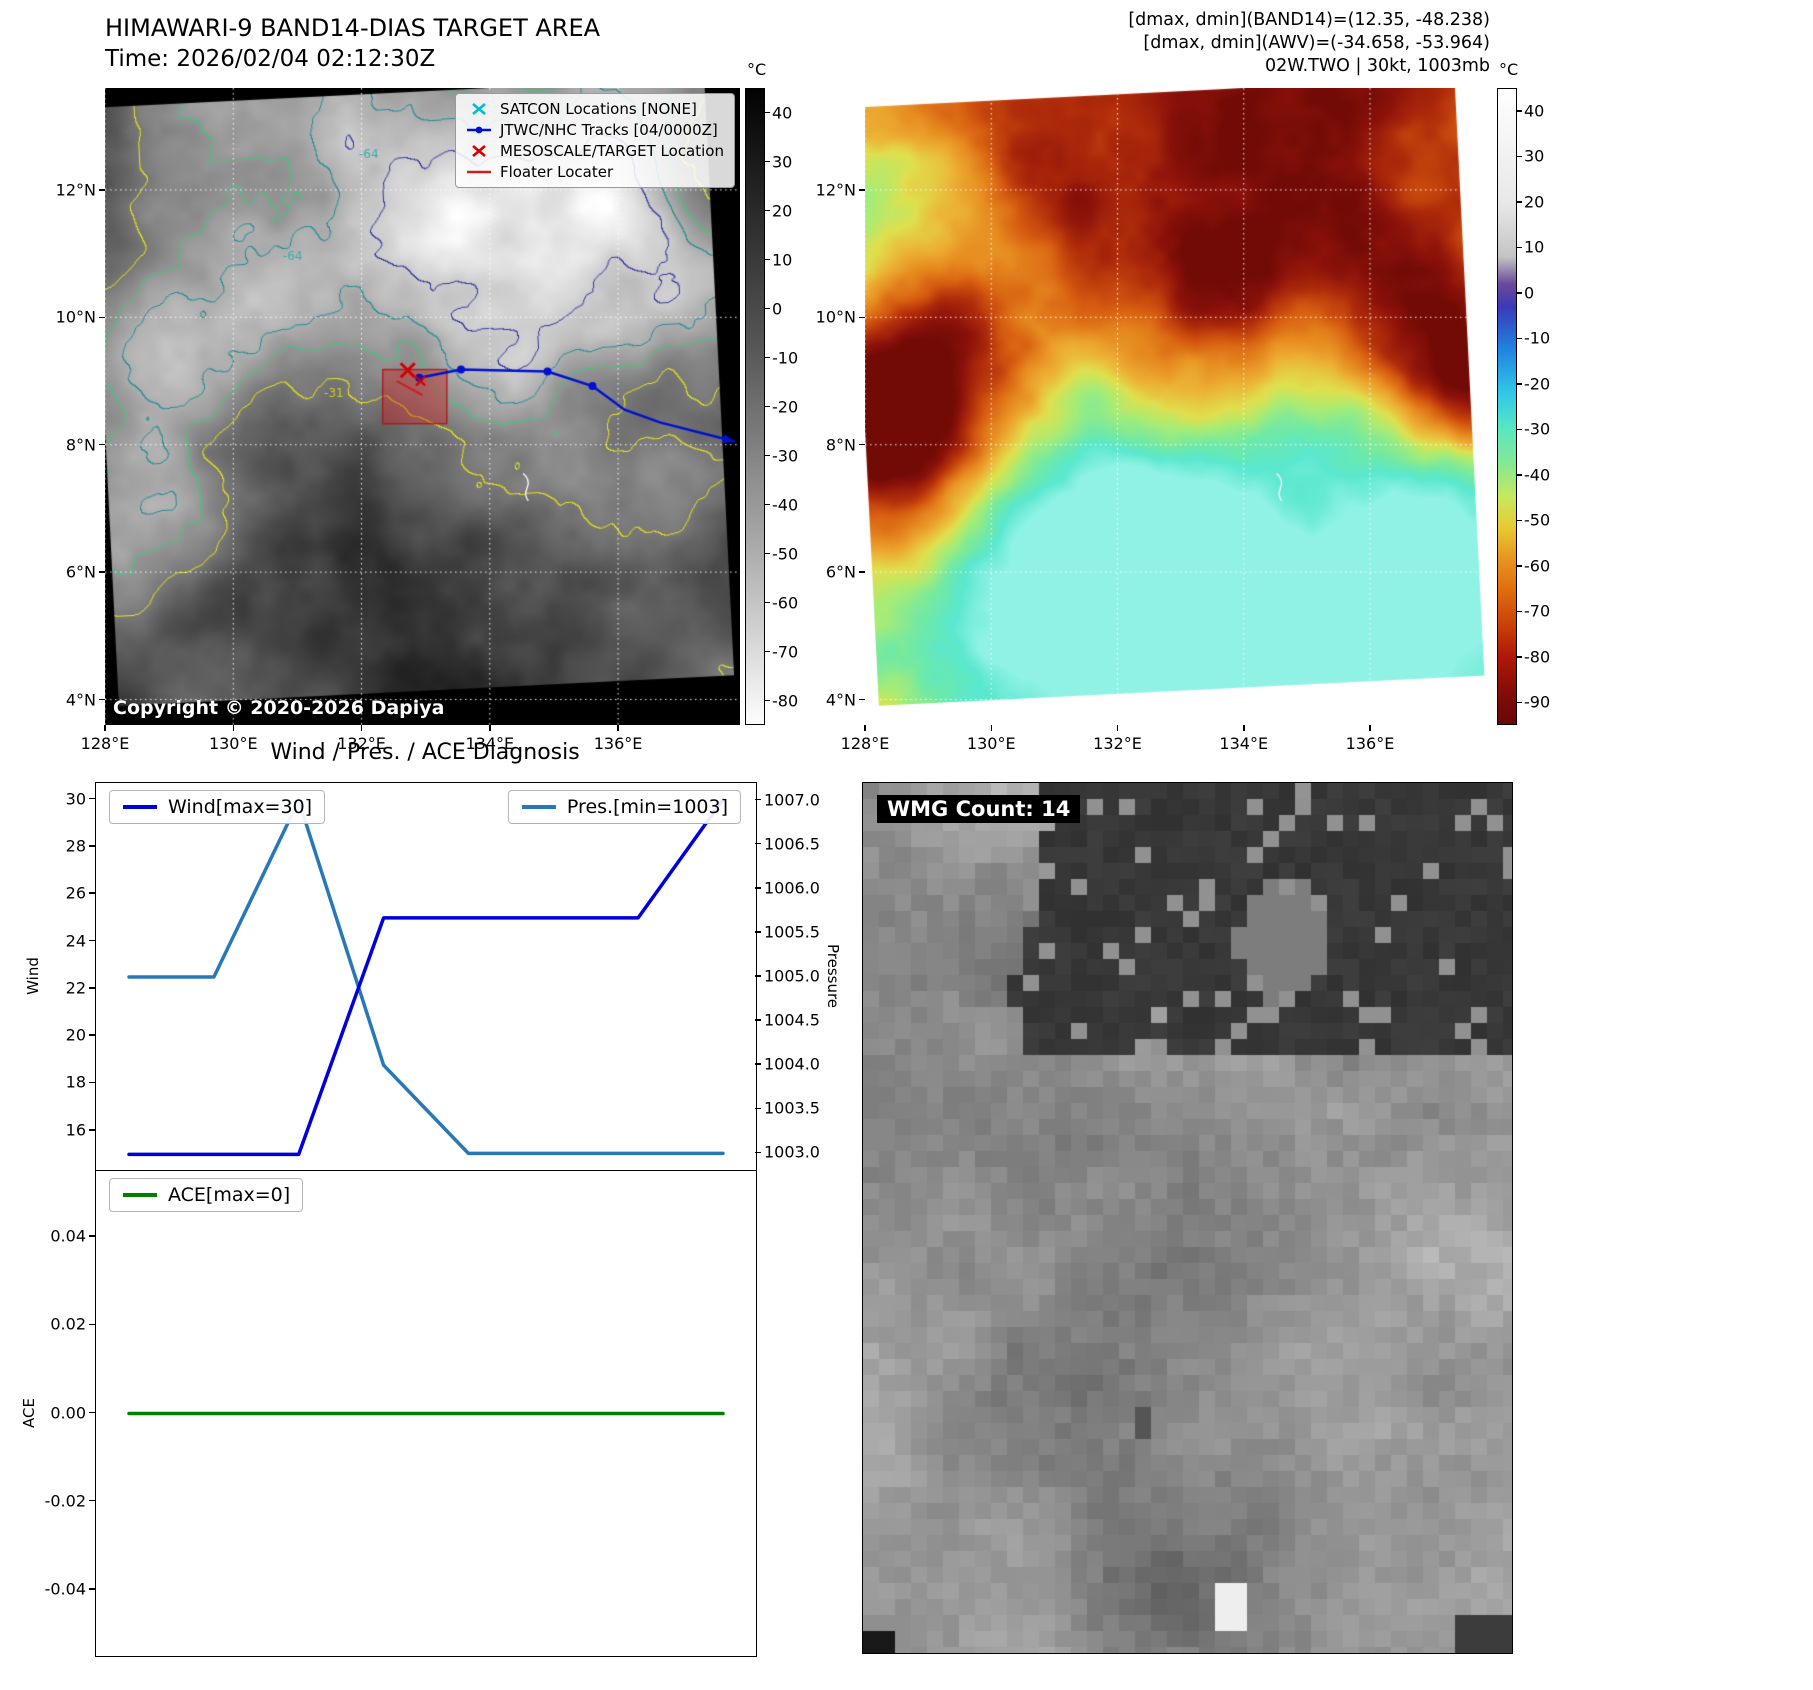 This screenshot has height=1690, width=1813. What do you see at coordinates (1534, 202) in the screenshot?
I see `colorbar-tick-label: 20` at bounding box center [1534, 202].